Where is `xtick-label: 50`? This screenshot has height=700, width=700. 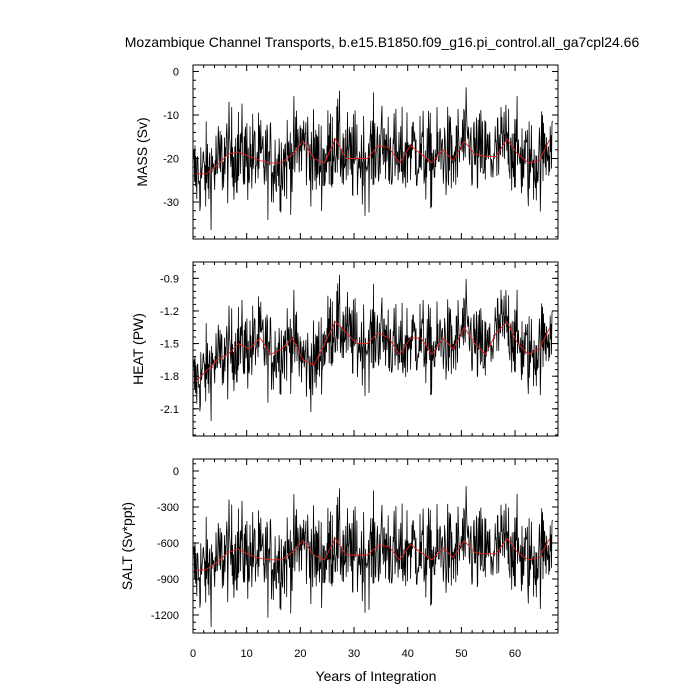
xtick-label: 50 is located at coordinates (461, 654).